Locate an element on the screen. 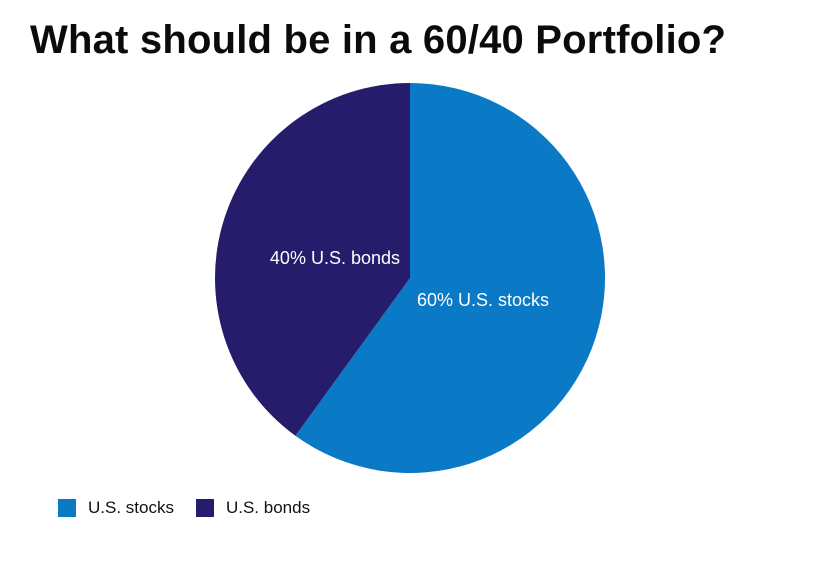  legend-swatch-us-bonds is located at coordinates (204, 508).